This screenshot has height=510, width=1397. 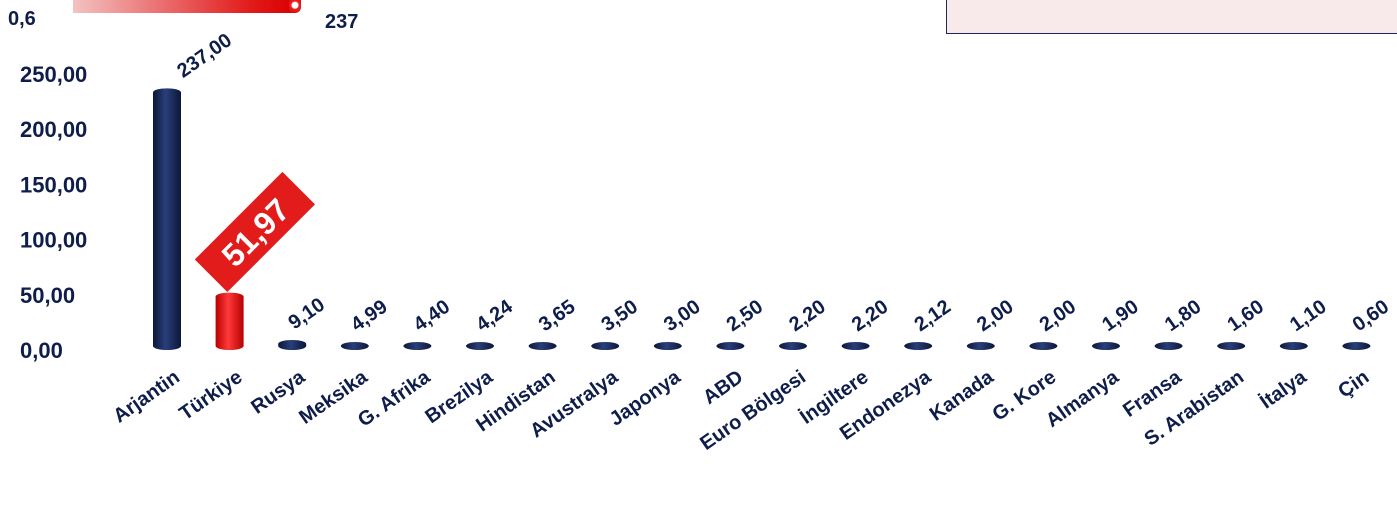 I want to click on category-label: Japonya, so click(x=646, y=398).